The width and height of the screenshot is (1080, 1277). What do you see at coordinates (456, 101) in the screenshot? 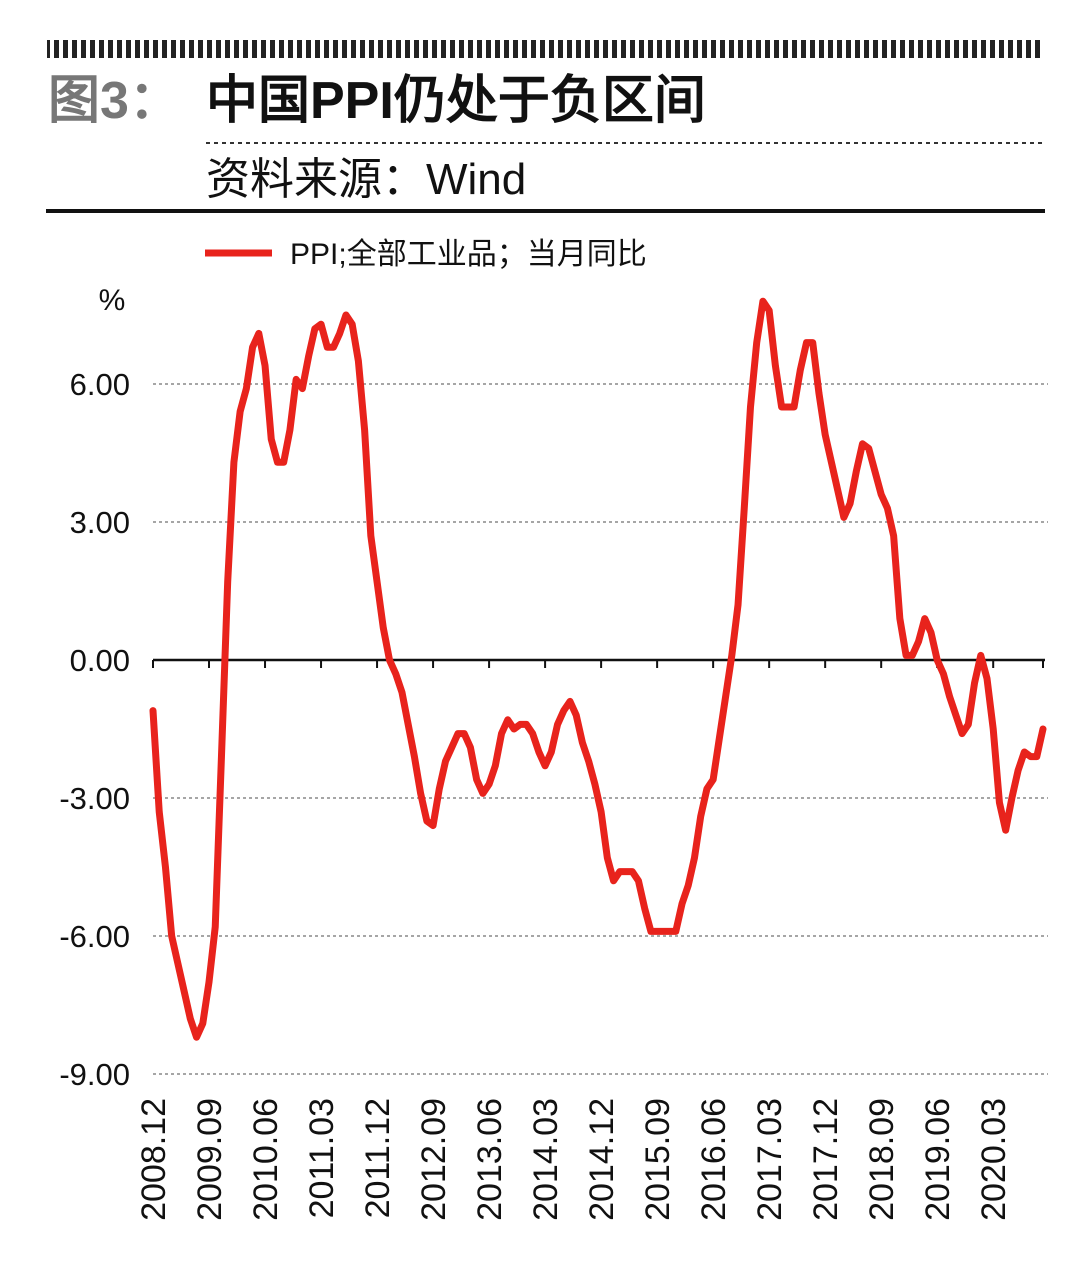
I see `chart-title: 中国PPI仍处于负区间` at bounding box center [456, 101].